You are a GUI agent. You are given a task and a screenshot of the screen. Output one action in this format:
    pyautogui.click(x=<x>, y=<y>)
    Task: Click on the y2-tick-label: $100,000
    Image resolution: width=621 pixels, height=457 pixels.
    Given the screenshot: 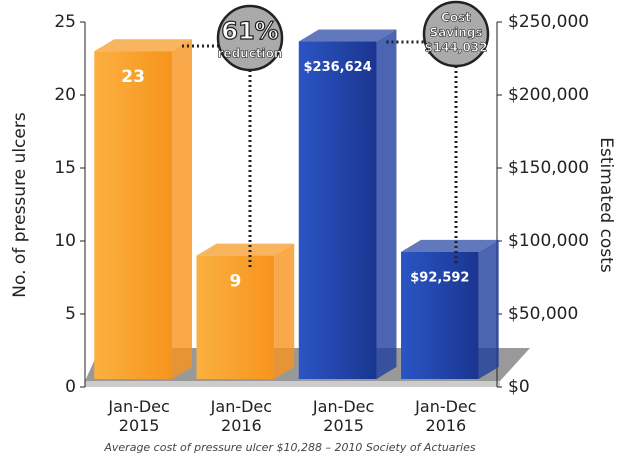 What is the action you would take?
    pyautogui.click(x=548, y=241)
    